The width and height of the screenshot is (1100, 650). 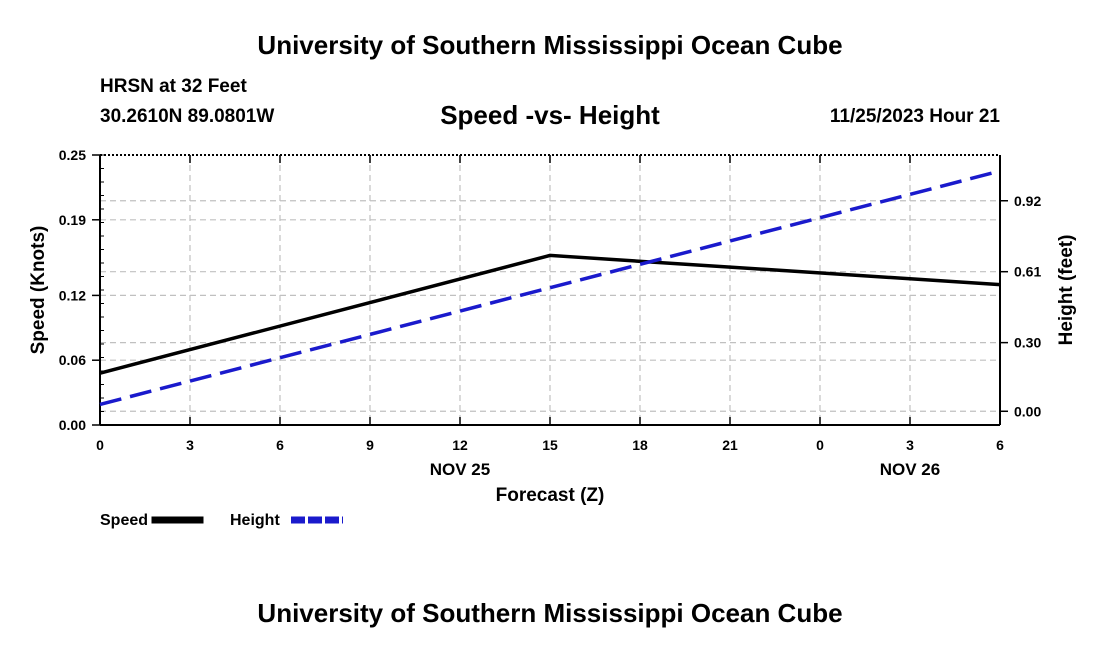 What do you see at coordinates (1027, 201) in the screenshot?
I see `y2-tick-label: 0.92` at bounding box center [1027, 201].